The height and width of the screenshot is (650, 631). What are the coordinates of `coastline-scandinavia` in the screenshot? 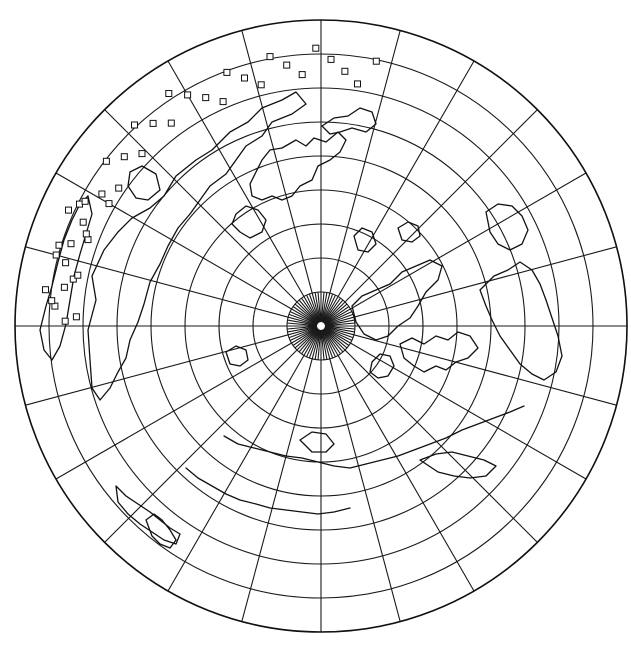 It's located at (397, 300).